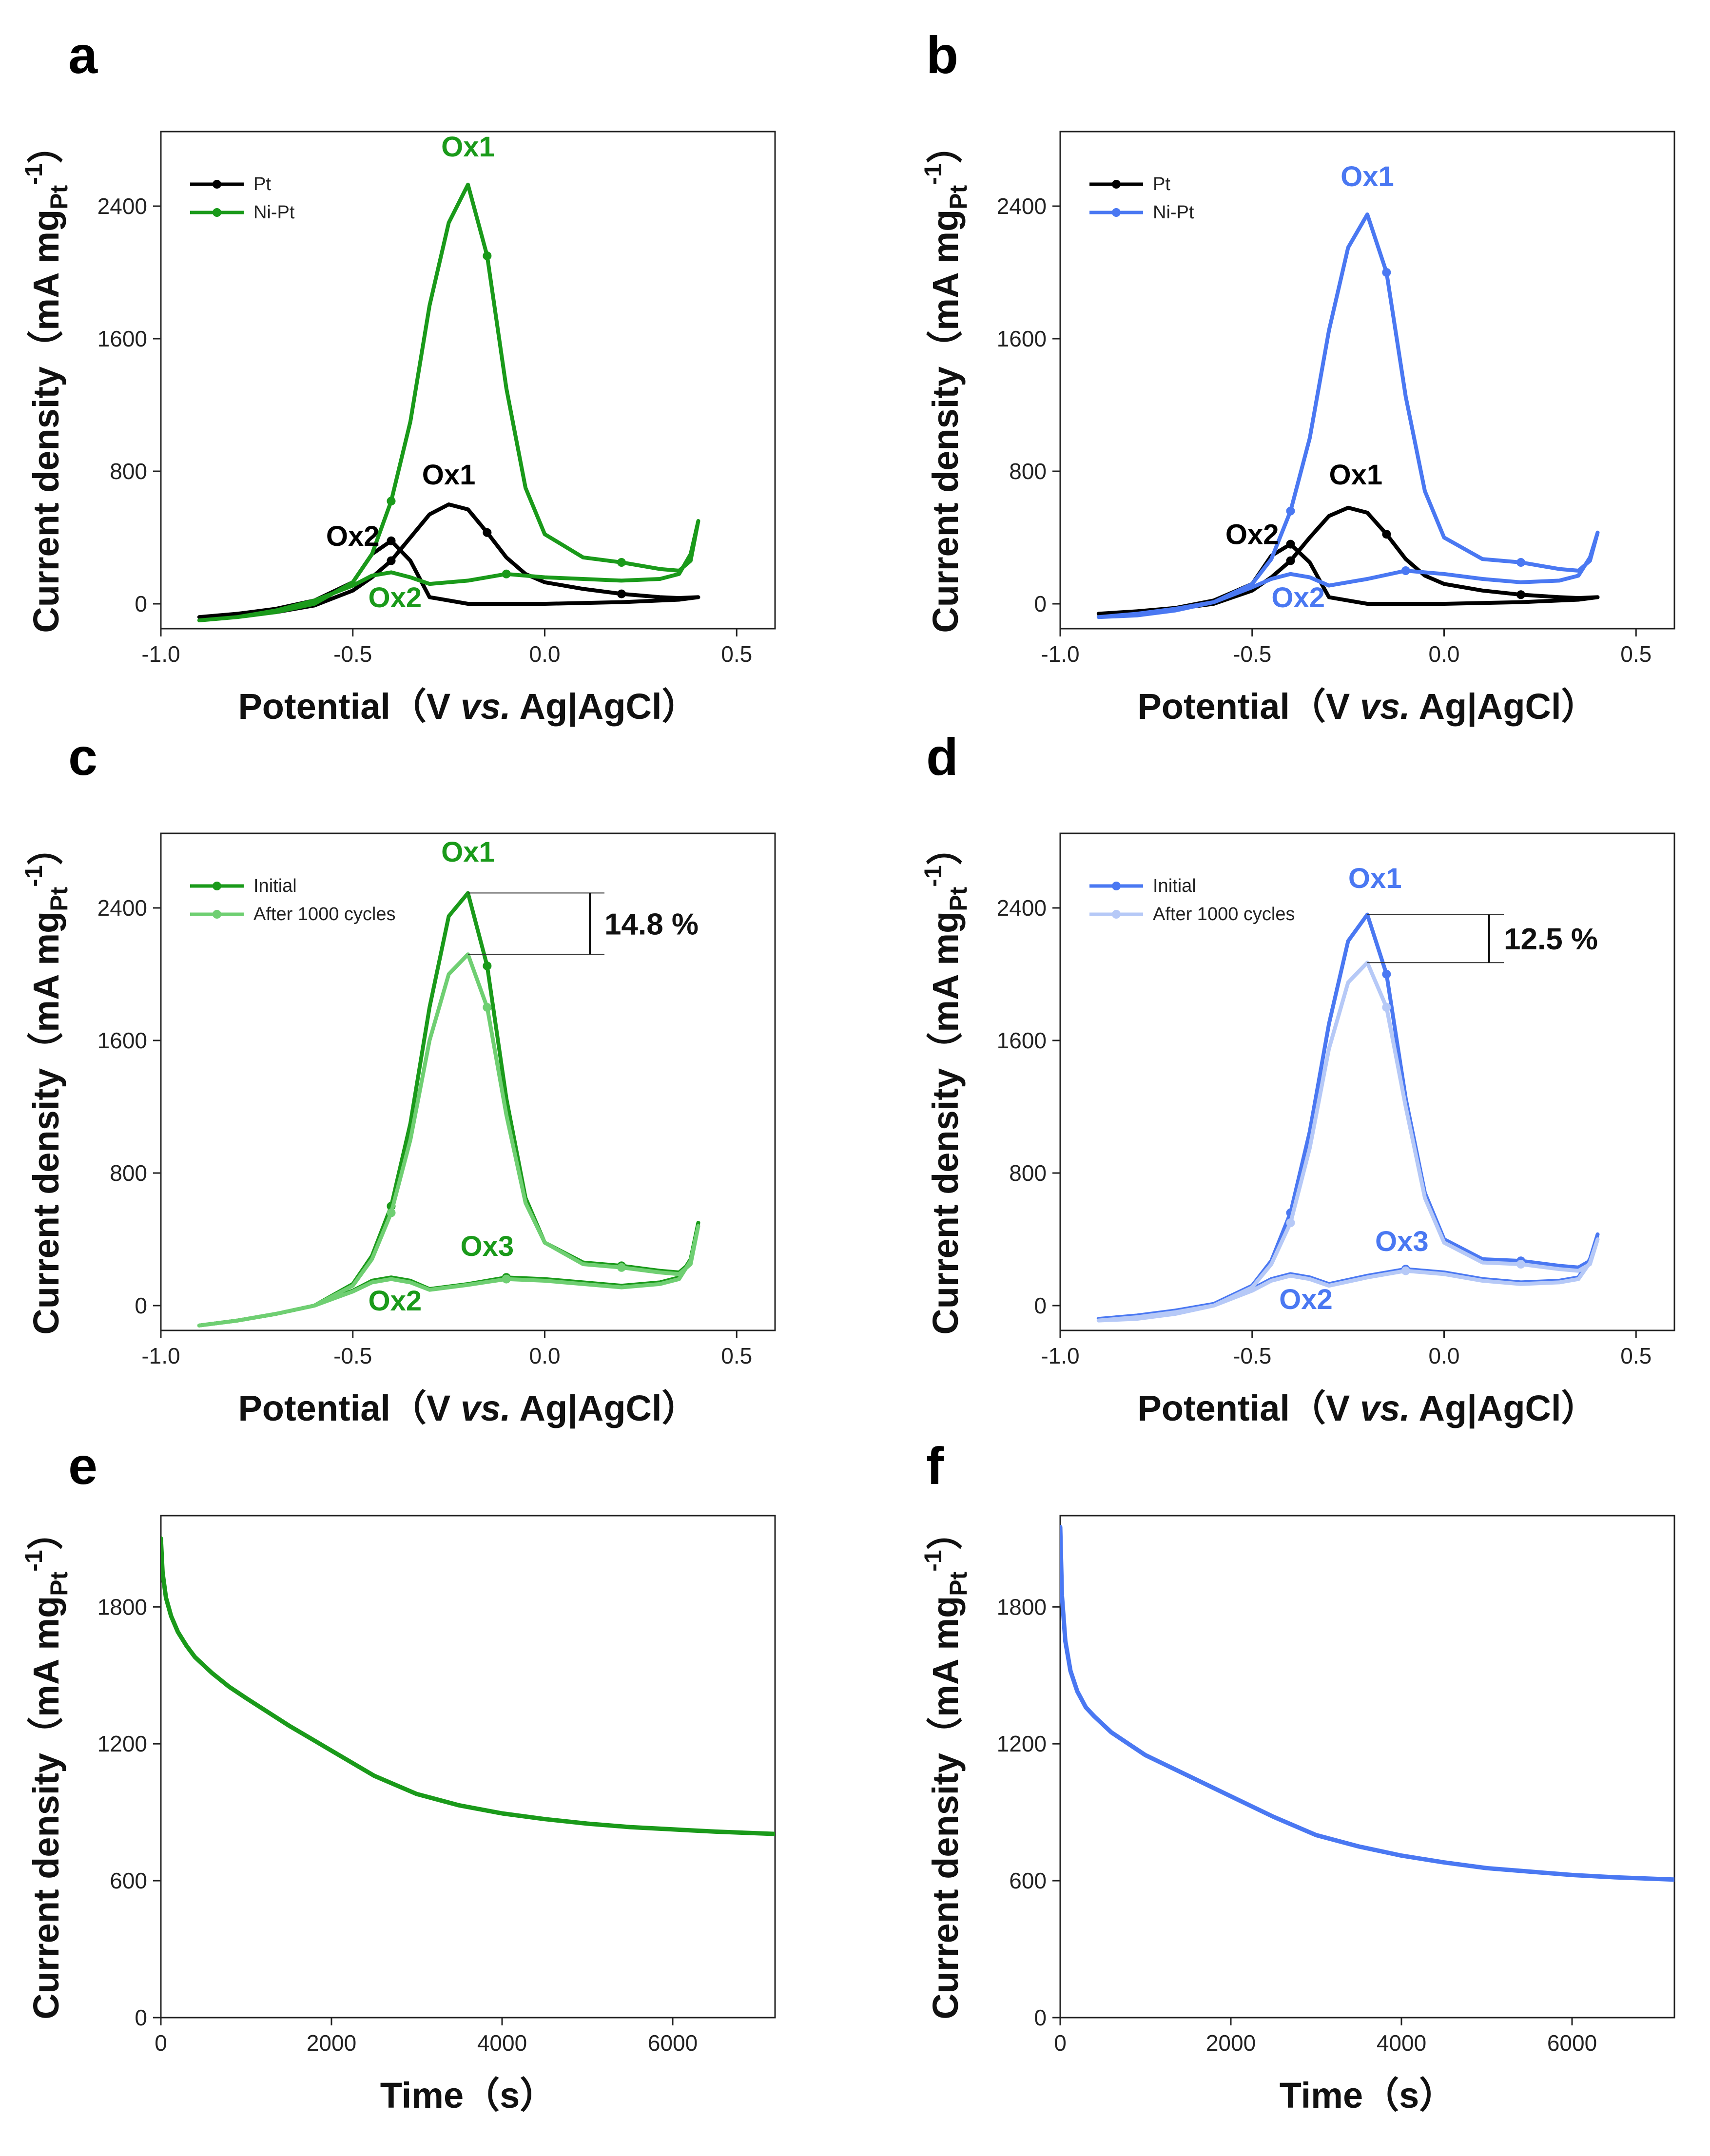 The image size is (1710, 2156). Describe the element at coordinates (468, 1686) in the screenshot. I see `series-line-i-t` at that location.